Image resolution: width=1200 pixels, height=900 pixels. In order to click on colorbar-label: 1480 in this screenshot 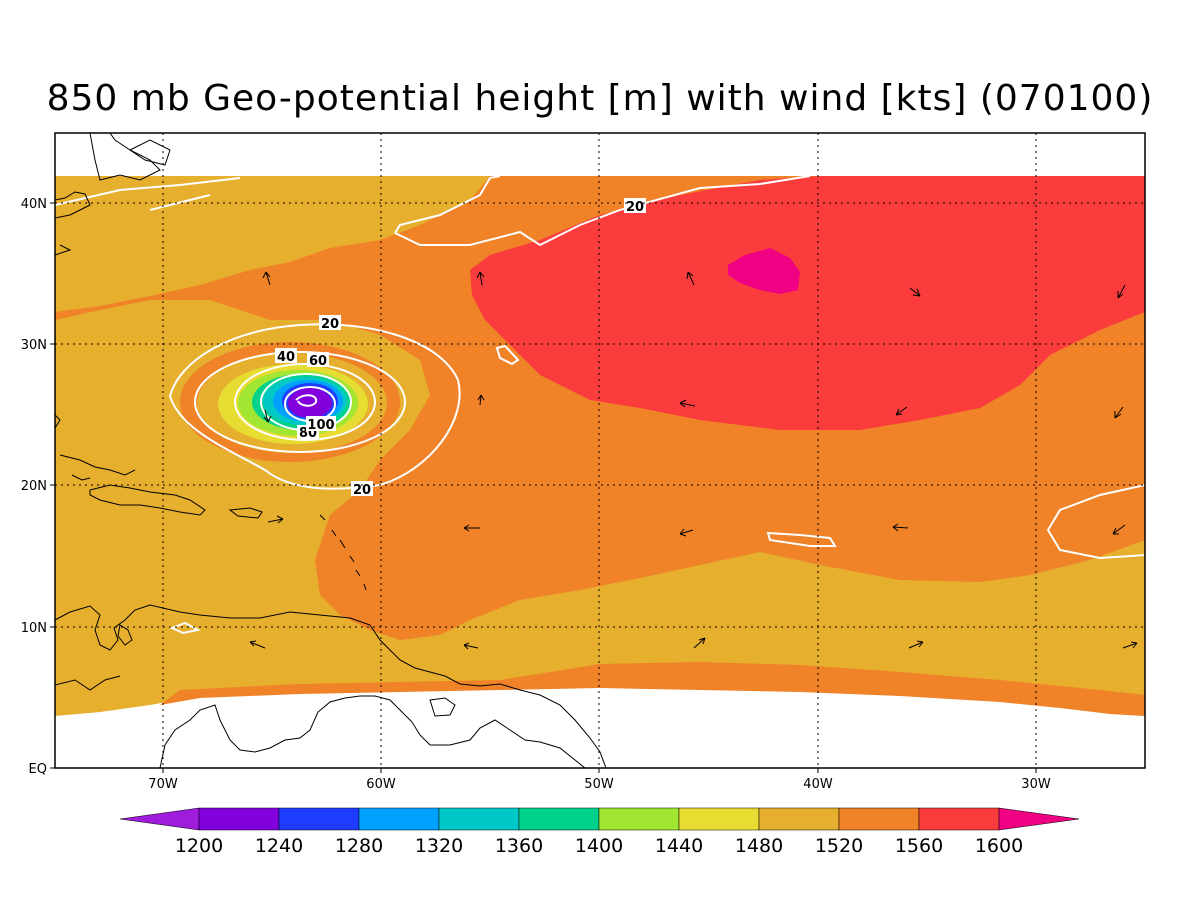, I will do `click(759, 846)`.